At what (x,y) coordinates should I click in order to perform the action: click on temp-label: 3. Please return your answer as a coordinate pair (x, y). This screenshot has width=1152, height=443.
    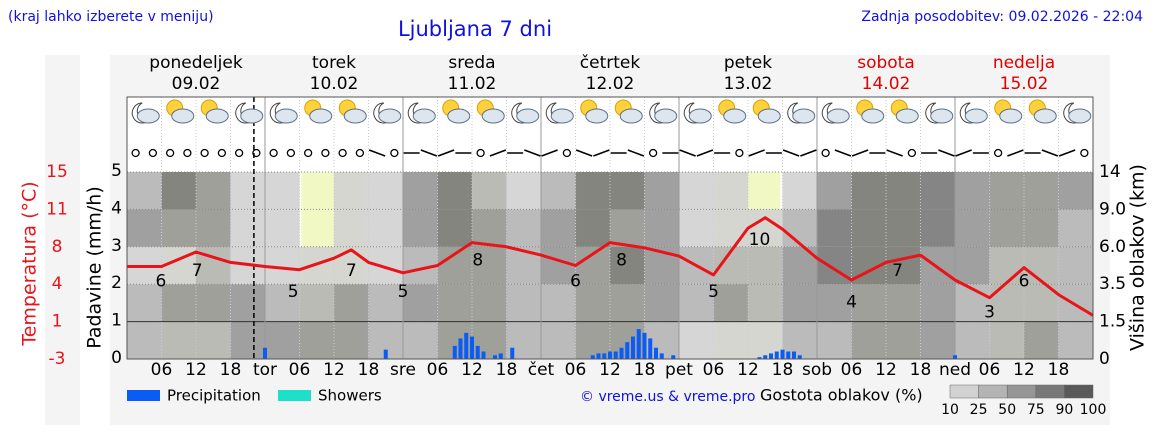
    Looking at the image, I should click on (989, 313).